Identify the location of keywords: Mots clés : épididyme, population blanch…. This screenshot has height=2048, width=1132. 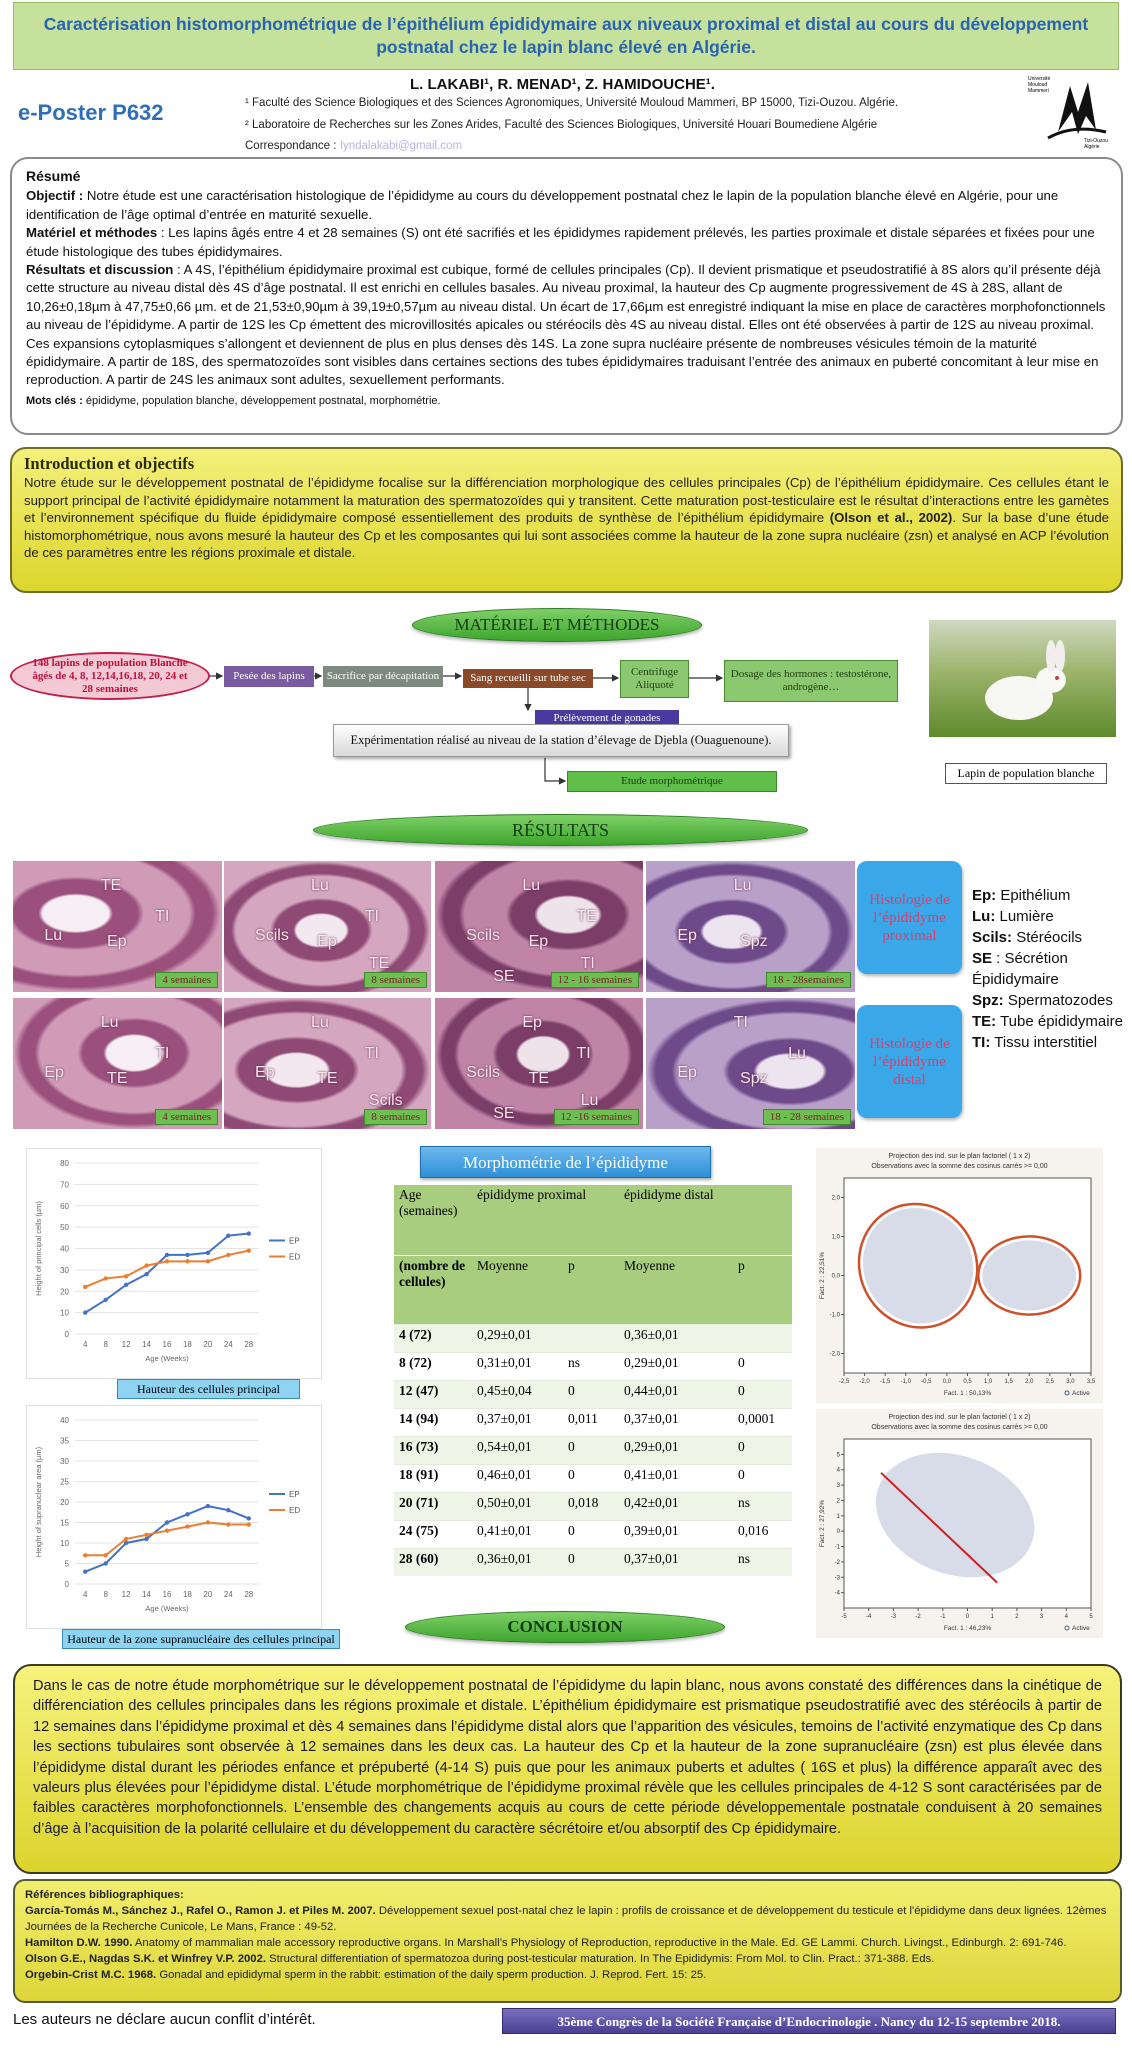
(566, 401).